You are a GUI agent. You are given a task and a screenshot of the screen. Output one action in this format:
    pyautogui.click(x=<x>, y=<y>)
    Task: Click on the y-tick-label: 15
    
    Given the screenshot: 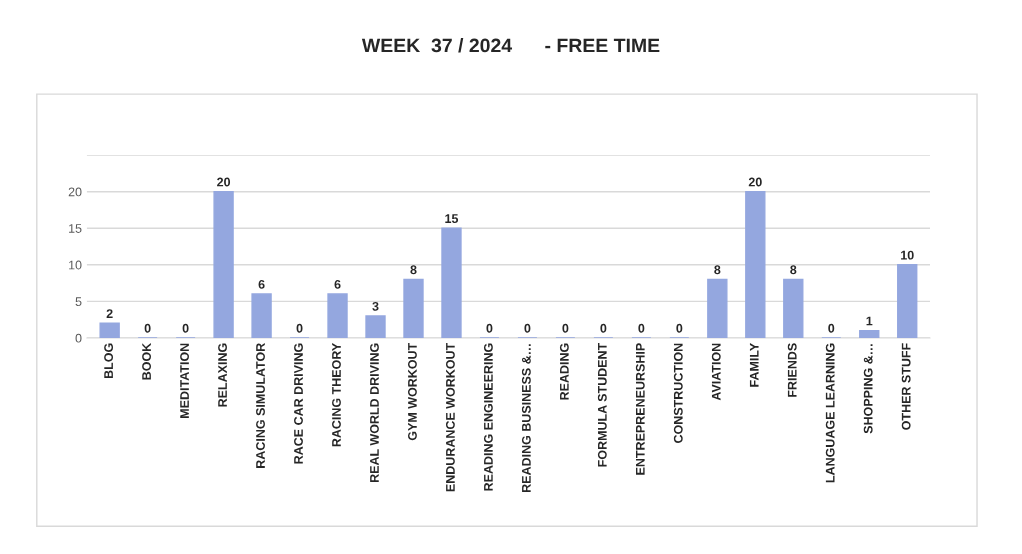 What is the action you would take?
    pyautogui.click(x=75, y=228)
    